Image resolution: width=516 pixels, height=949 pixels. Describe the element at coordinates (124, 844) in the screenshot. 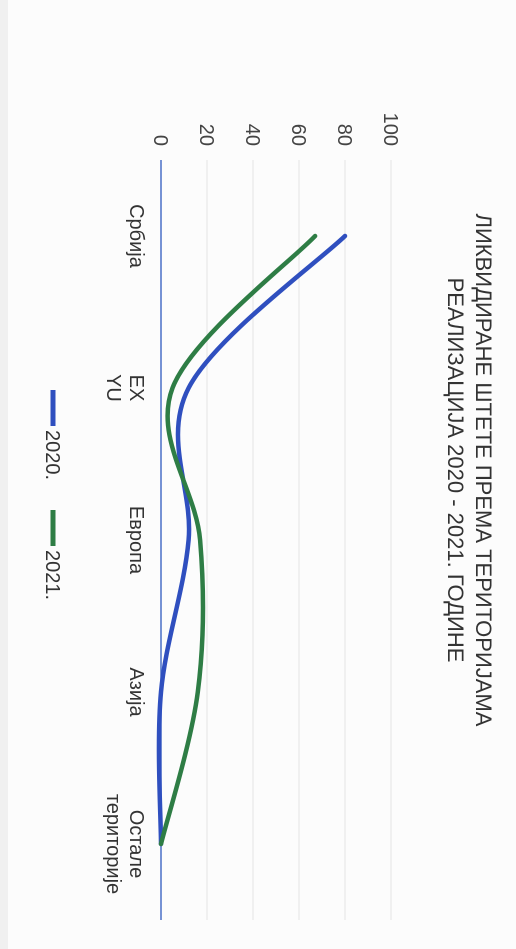

I see `x-tick-label: Осталетериторије` at that location.